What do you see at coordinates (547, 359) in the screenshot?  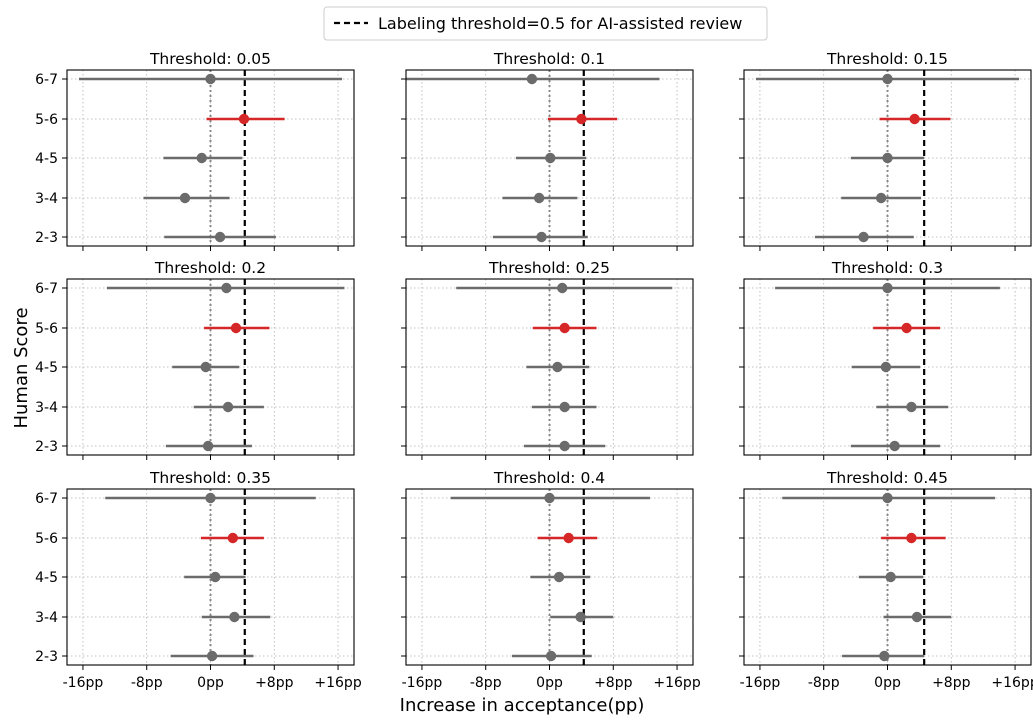 I see `panel-5: Threshold: 0.25` at bounding box center [547, 359].